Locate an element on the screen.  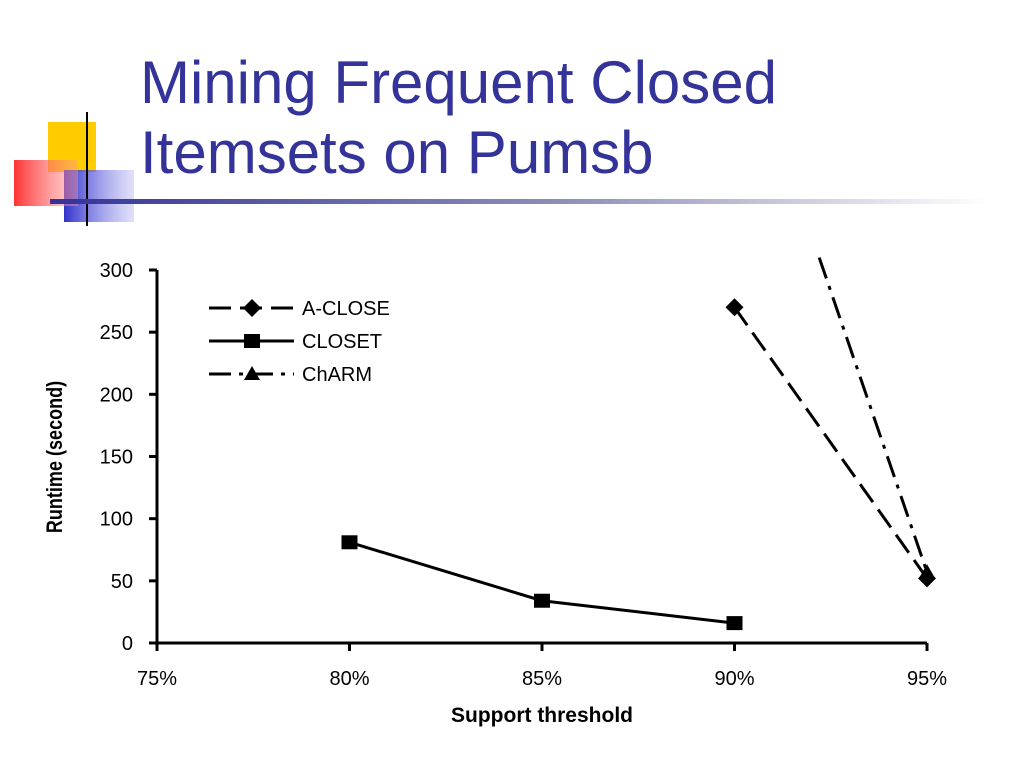
series-a-close is located at coordinates (830, 443).